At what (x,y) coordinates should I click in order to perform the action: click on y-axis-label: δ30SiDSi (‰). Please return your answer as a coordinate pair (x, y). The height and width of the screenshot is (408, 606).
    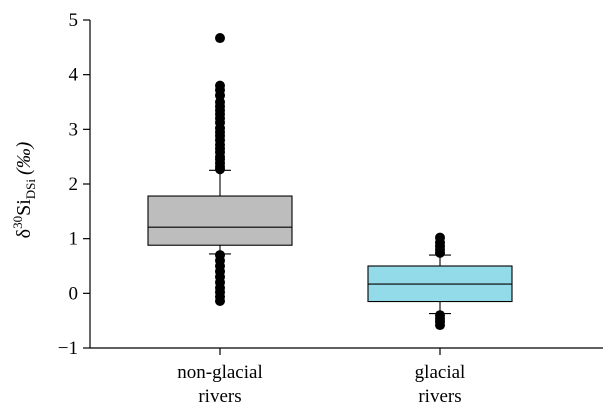
    Looking at the image, I should click on (24, 189).